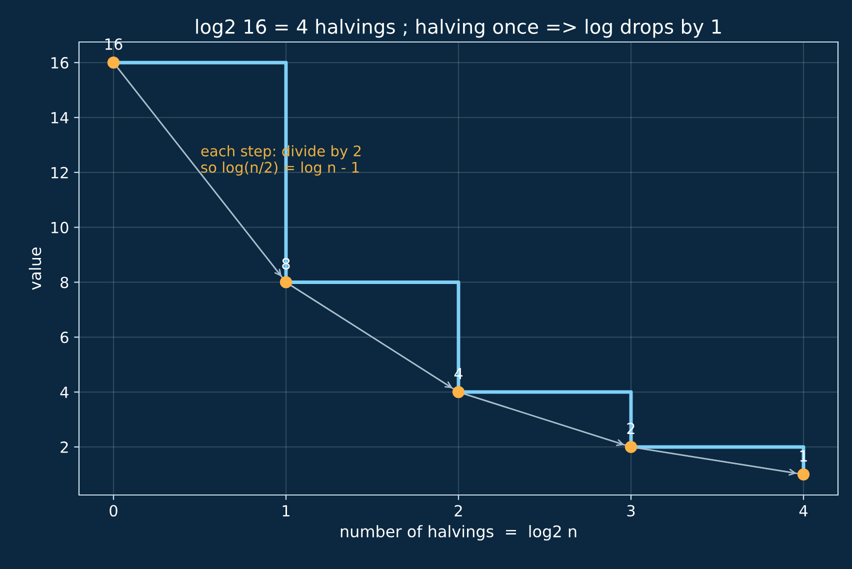 The image size is (852, 569). What do you see at coordinates (114, 510) in the screenshot?
I see `x-tick-label: 0` at bounding box center [114, 510].